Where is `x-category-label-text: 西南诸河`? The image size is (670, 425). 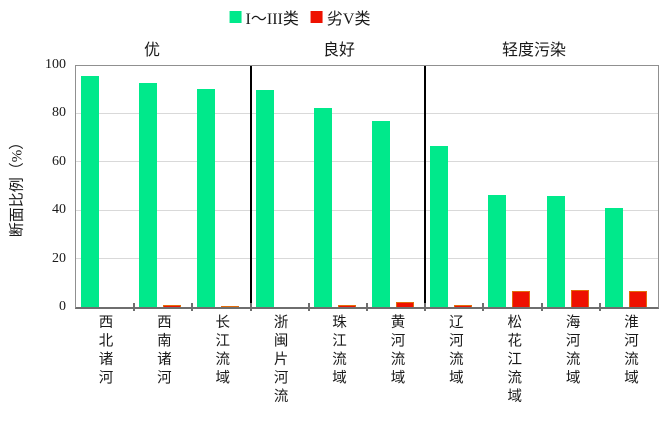
x-category-label-text: 西南诸河 is located at coordinates (162, 351).